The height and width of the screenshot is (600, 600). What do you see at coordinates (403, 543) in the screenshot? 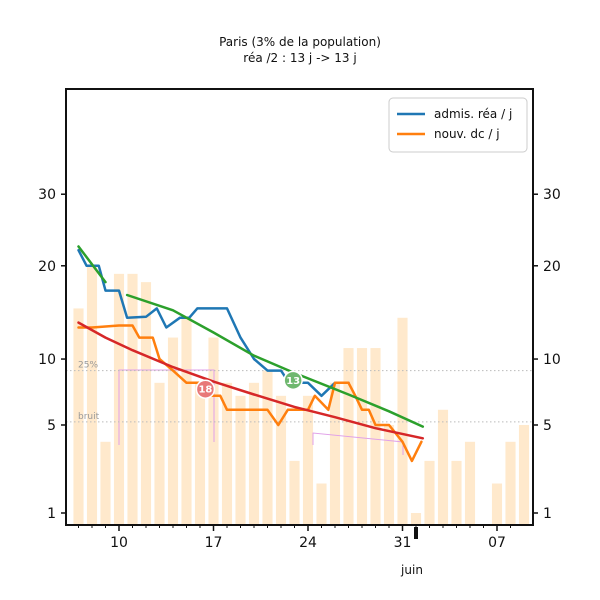
I see `x-tick-label: 31` at bounding box center [403, 543].